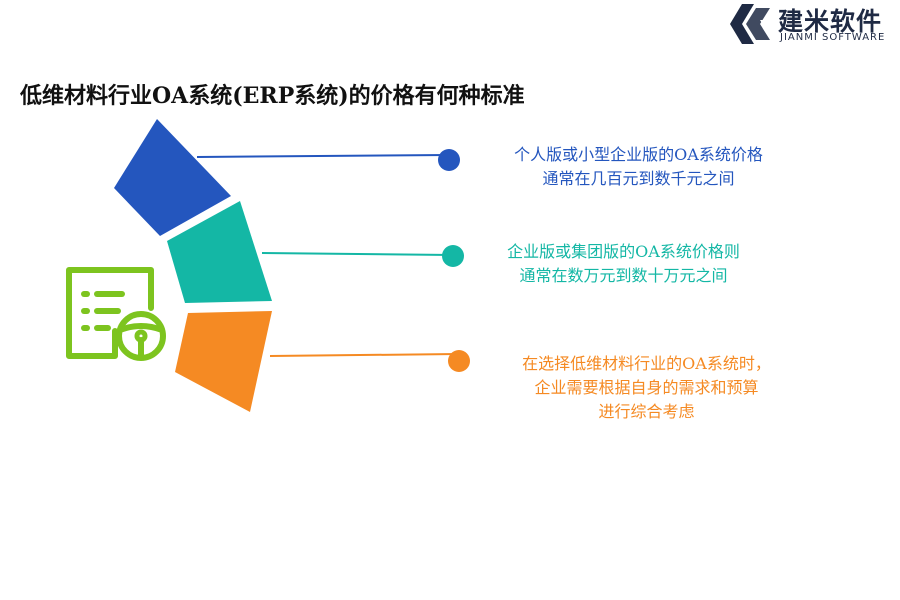 The width and height of the screenshot is (900, 600). I want to click on item-3-line-3: 进行综合考虑, so click(646, 411).